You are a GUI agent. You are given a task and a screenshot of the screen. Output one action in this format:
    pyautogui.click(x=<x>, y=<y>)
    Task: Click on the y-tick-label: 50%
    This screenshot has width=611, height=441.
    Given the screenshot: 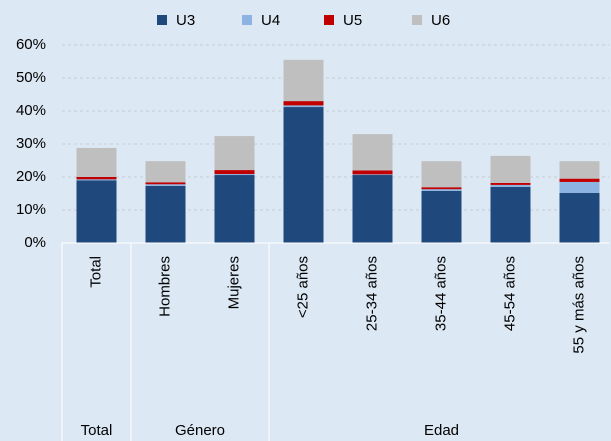 What is the action you would take?
    pyautogui.click(x=31, y=77)
    